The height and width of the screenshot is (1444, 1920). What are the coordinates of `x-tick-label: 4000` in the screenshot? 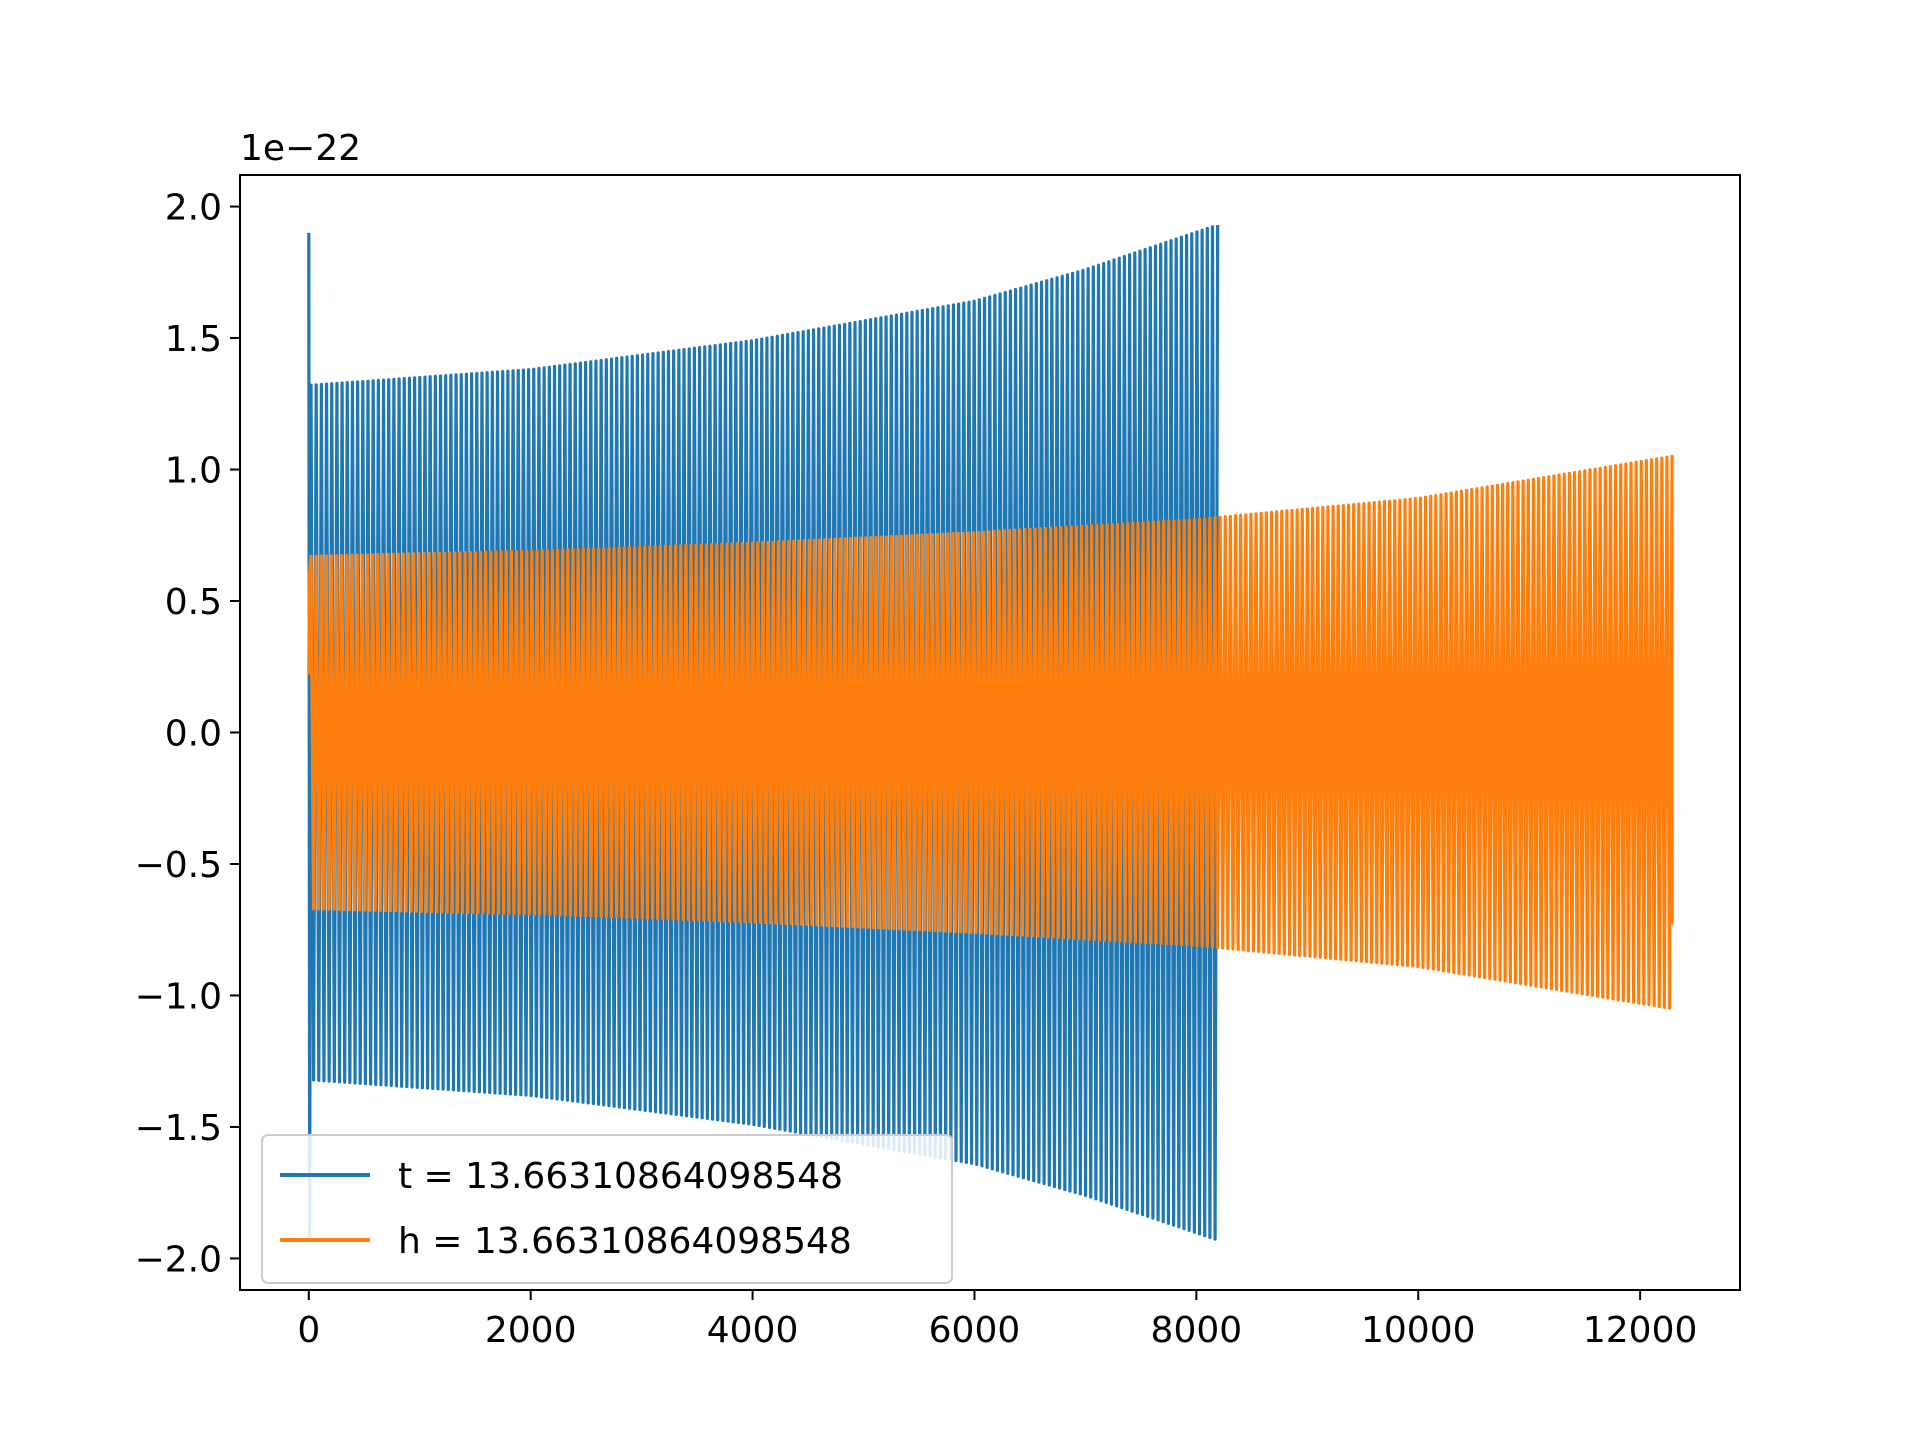 It's located at (753, 1330).